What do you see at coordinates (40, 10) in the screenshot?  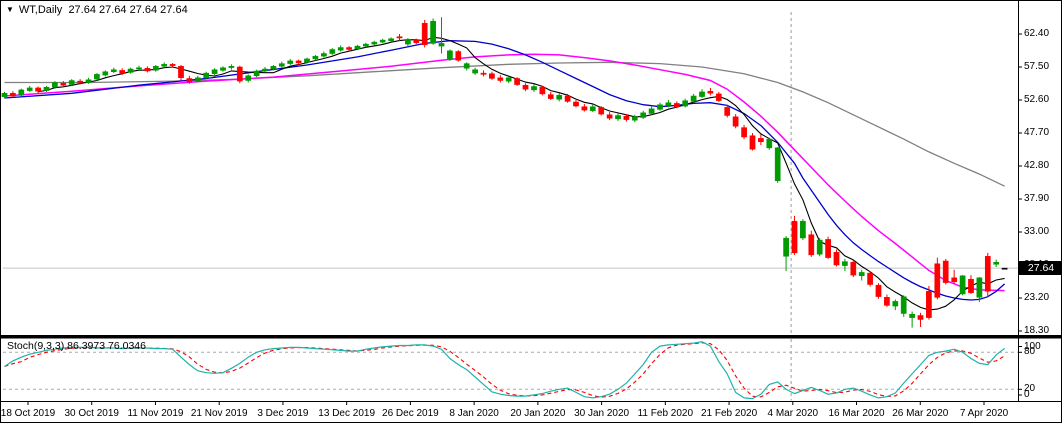 I see `symbol-label: WT,Daily` at bounding box center [40, 10].